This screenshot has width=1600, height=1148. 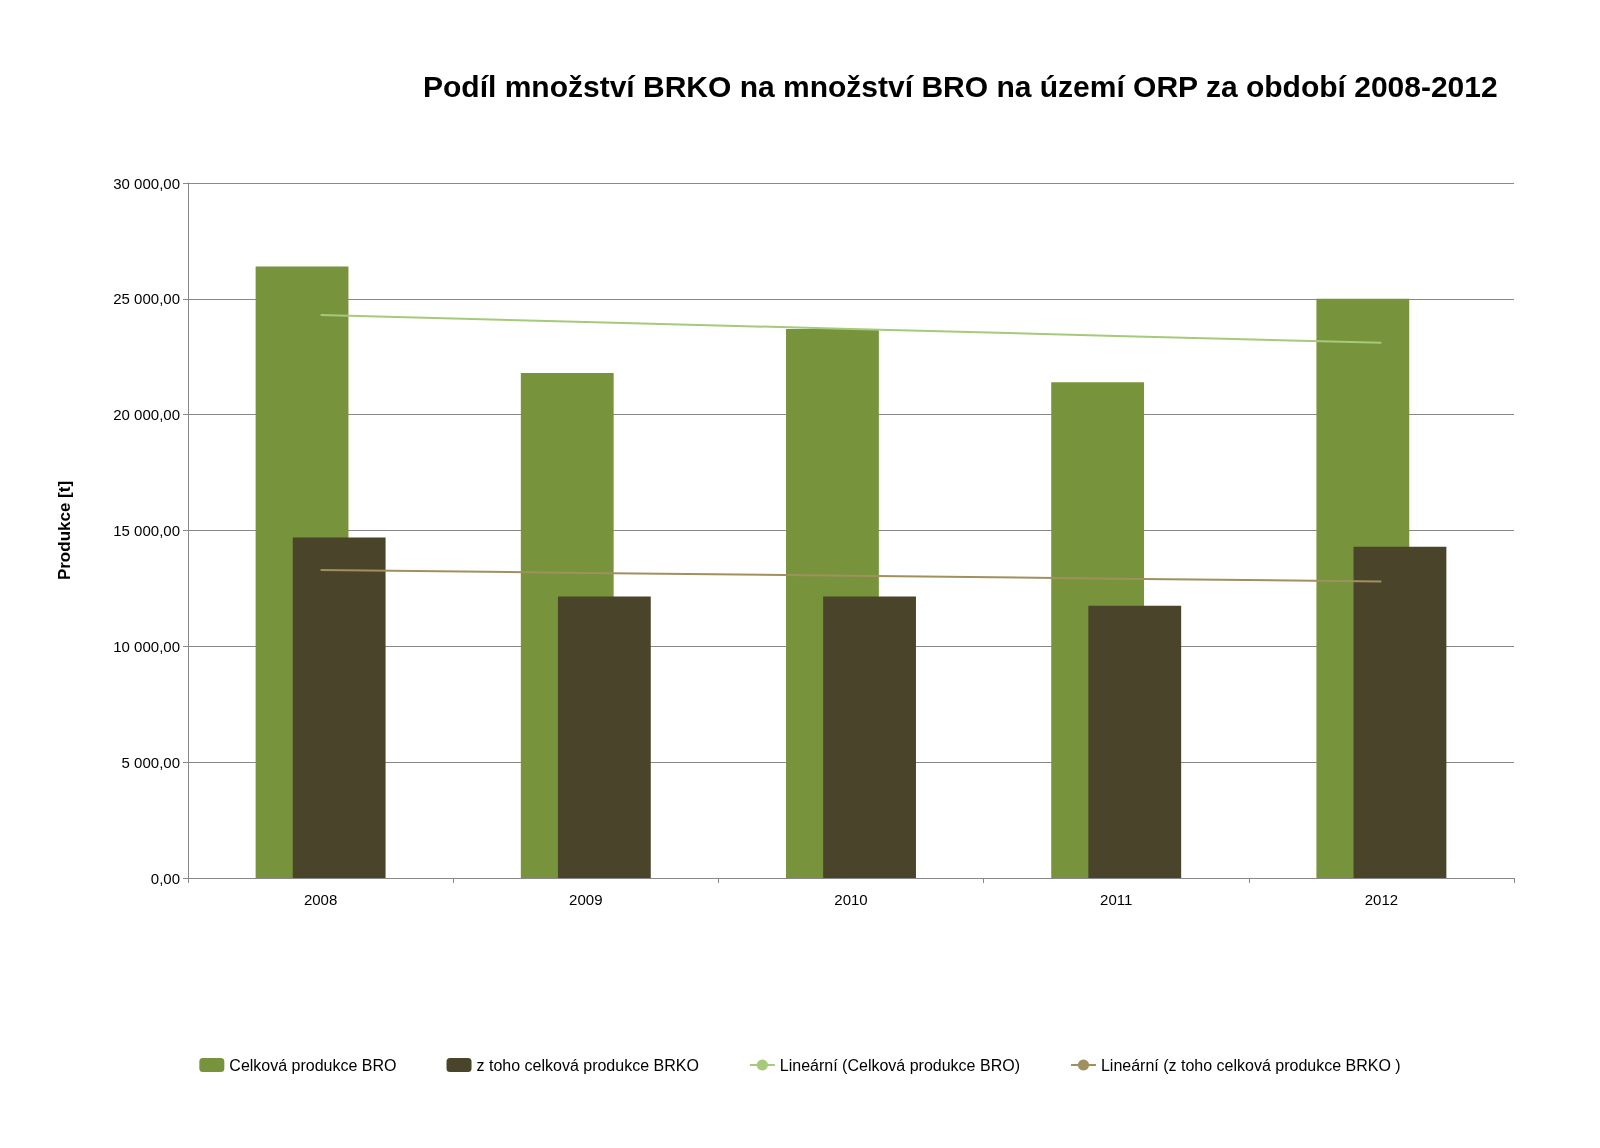 I want to click on y-tick-label: 15 000,00, so click(x=146, y=530).